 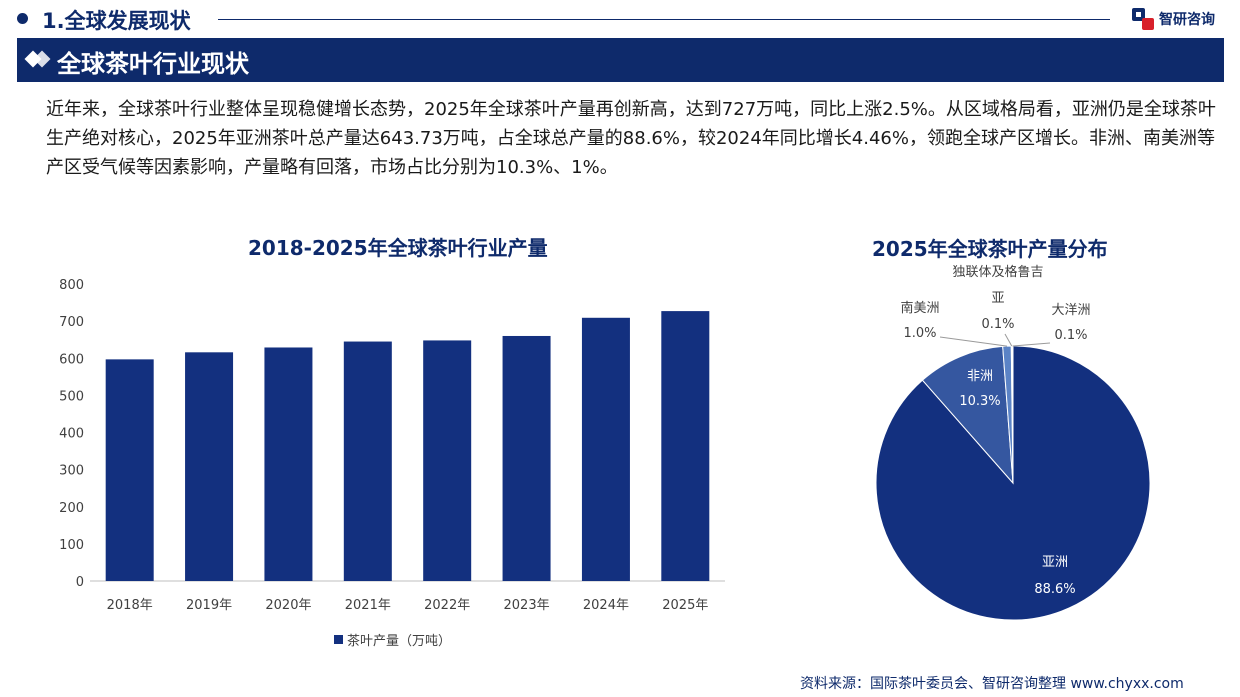 What do you see at coordinates (997, 298) in the screenshot?
I see `pie-label-cis-georgia-line2: 亚` at bounding box center [997, 298].